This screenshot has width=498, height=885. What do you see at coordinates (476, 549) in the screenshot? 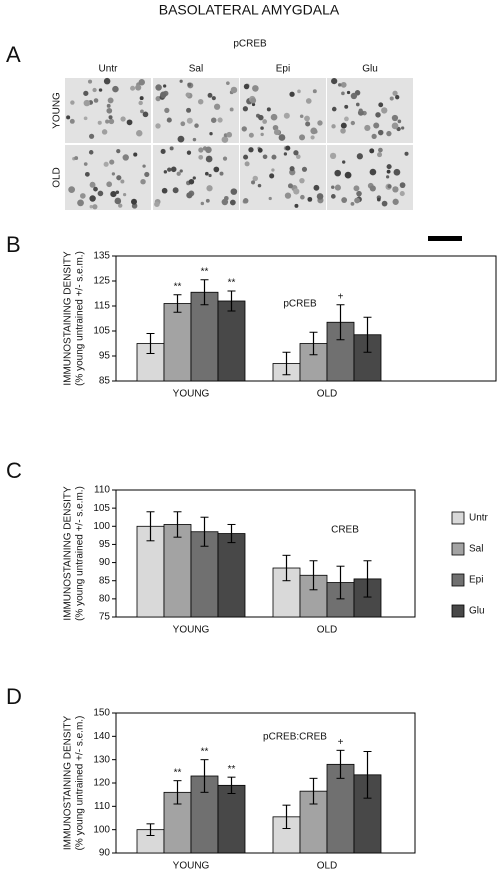
I see `legend-label: Sal` at bounding box center [476, 549].